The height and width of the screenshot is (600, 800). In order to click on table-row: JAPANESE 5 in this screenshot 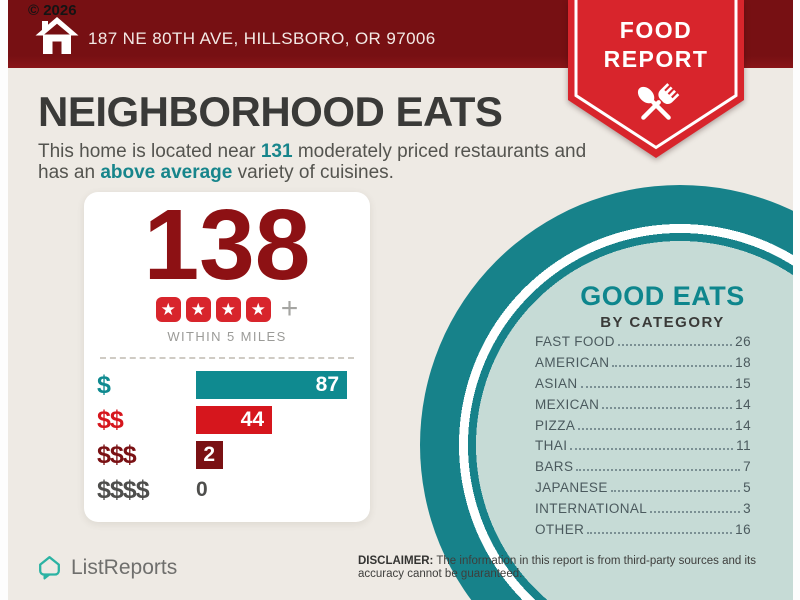, I will do `click(643, 490)`.